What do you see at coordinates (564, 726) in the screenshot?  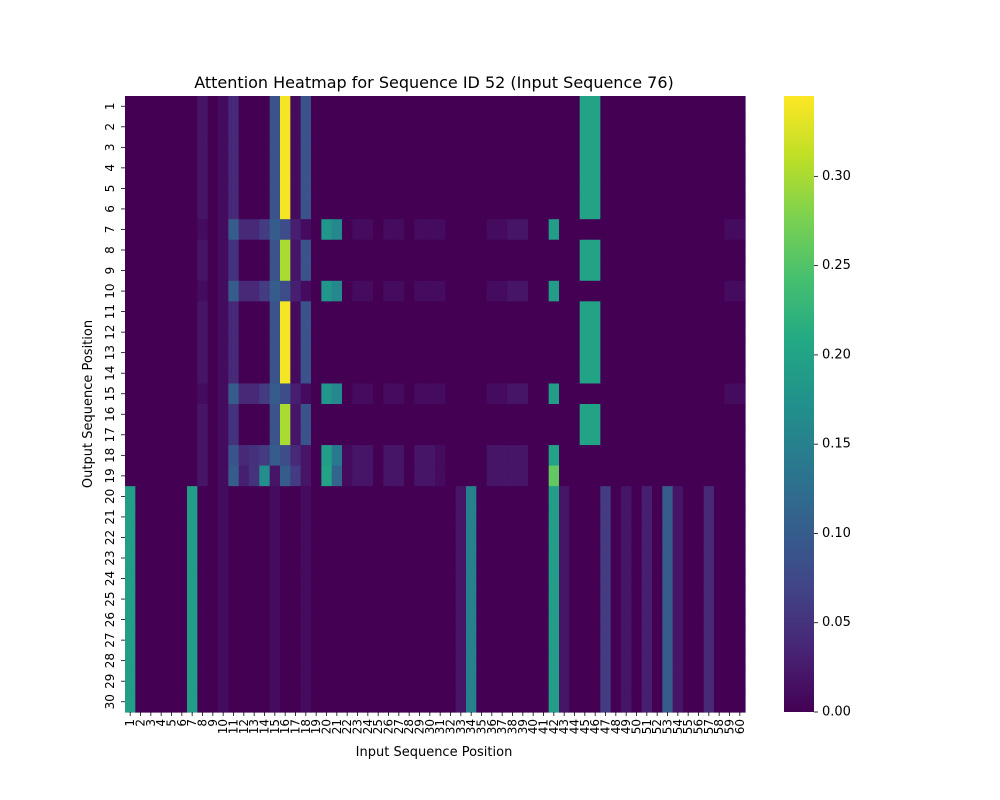 I see `x-tick-label: 43` at bounding box center [564, 726].